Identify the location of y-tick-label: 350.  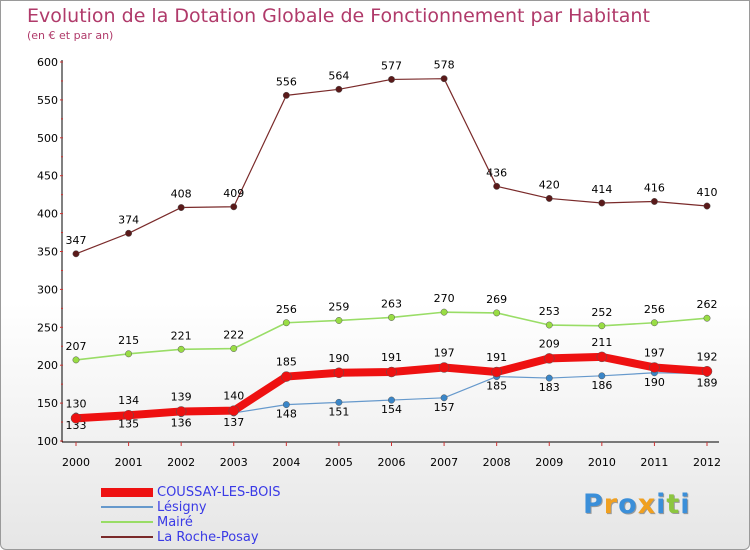
(47, 252).